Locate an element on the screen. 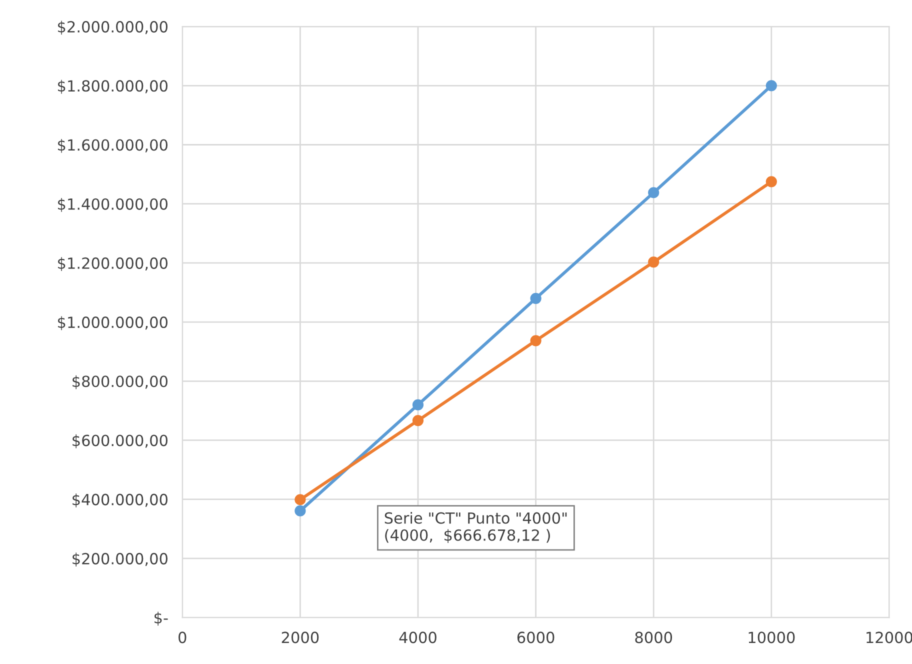  y-tick-label: $1.000.000,00 is located at coordinates (113, 323).